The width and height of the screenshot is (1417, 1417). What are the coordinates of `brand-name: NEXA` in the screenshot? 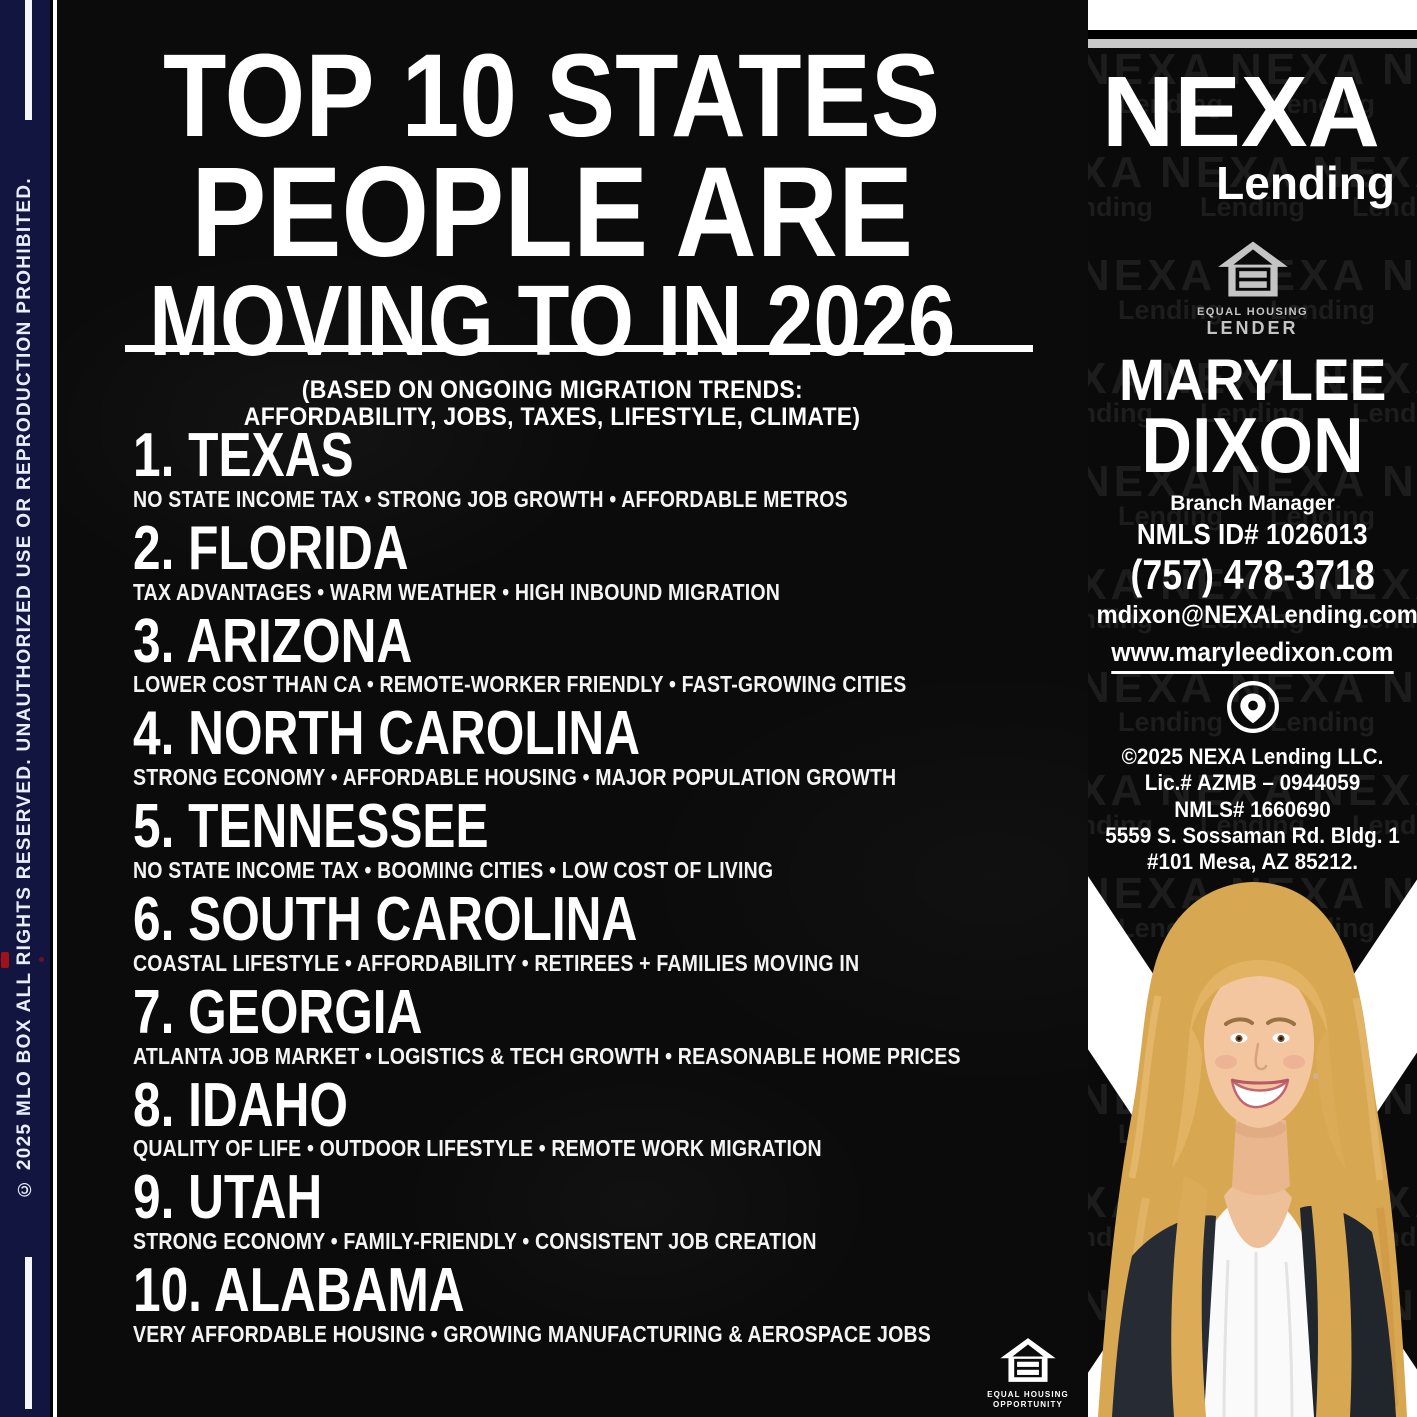 It's located at (1241, 112).